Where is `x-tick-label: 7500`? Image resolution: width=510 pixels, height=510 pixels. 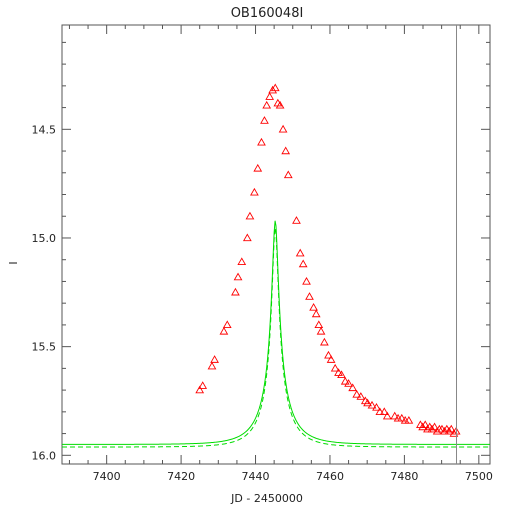
x-tick-label: 7500 is located at coordinates (479, 476).